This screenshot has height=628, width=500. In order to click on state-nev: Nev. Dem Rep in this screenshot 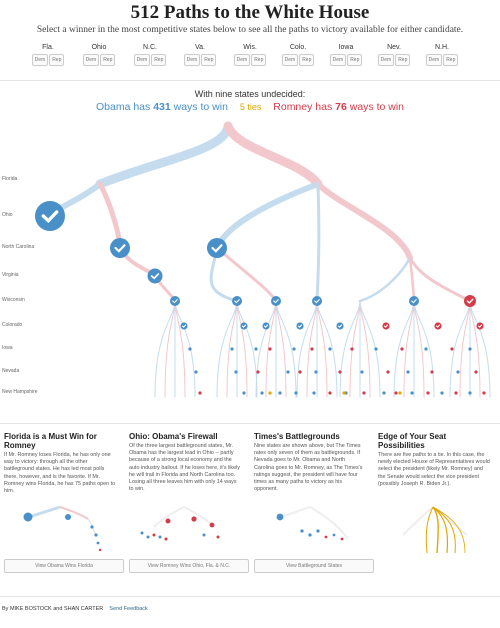, I will do `click(394, 55)`.